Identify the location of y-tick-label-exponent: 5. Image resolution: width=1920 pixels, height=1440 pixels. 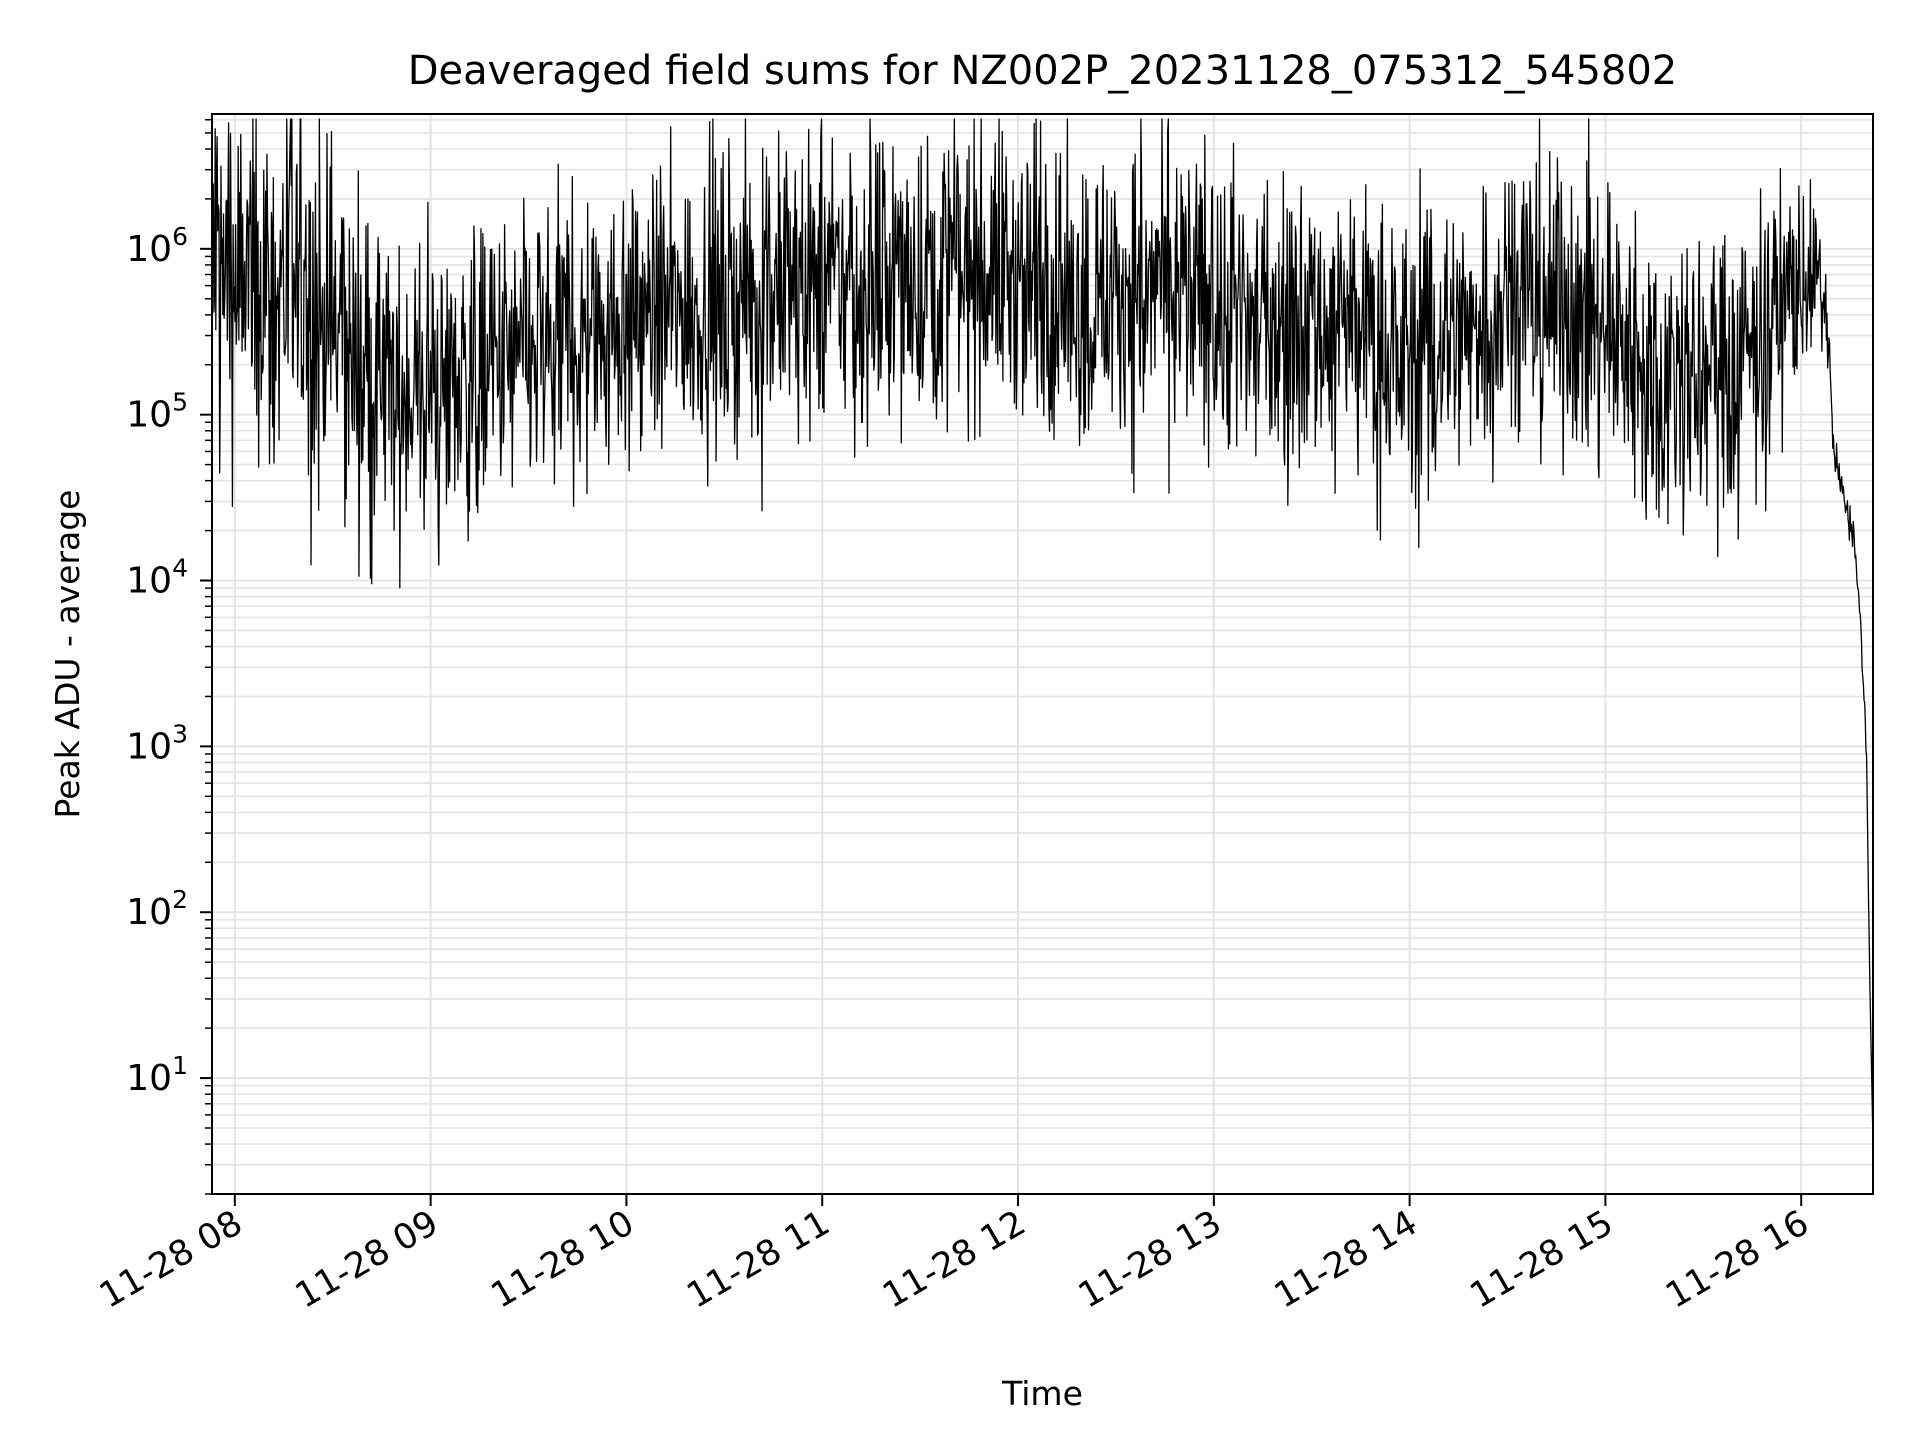
(180, 402).